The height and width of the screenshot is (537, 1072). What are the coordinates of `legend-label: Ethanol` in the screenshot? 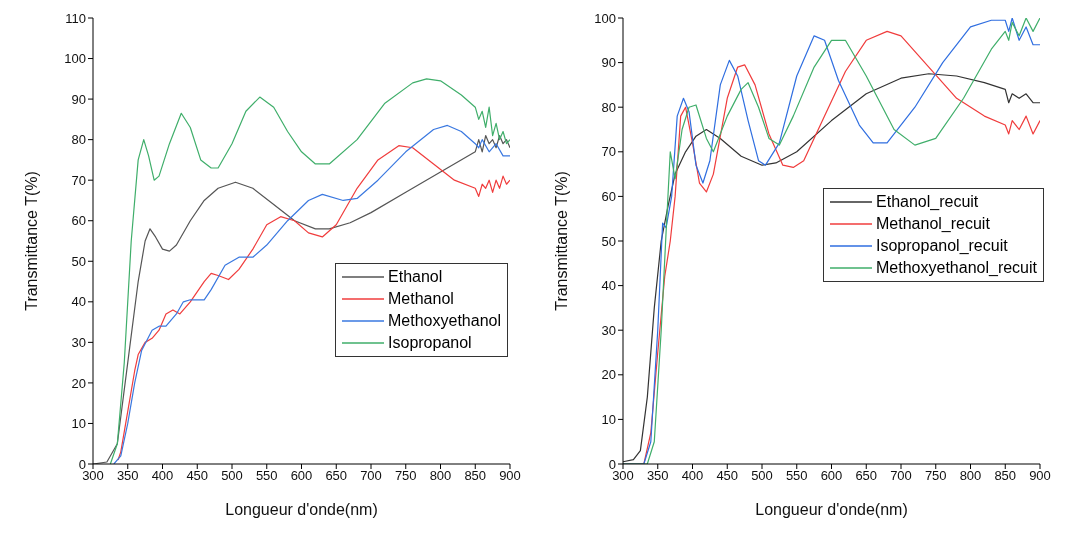 It's located at (415, 277).